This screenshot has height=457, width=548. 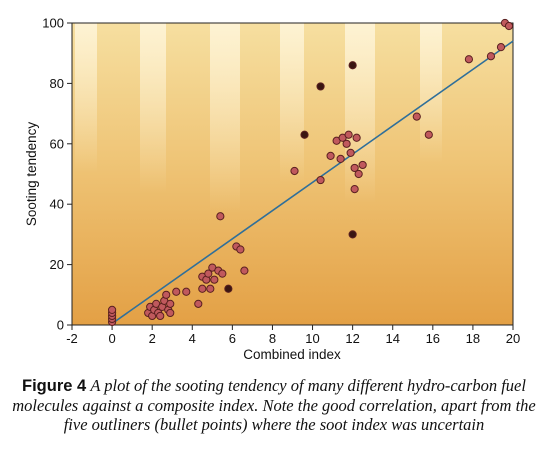 What do you see at coordinates (513, 338) in the screenshot?
I see `x-tick-label: 20` at bounding box center [513, 338].